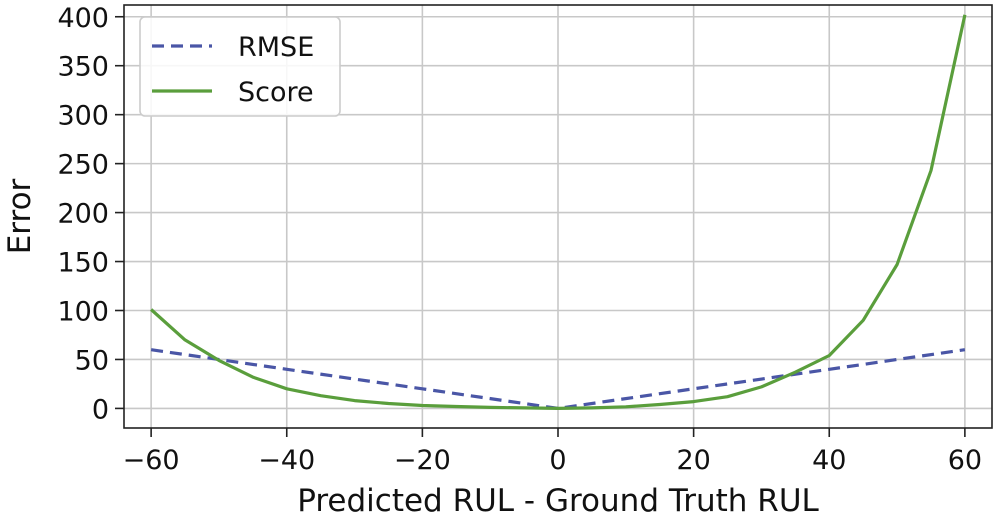 The image size is (996, 519). I want to click on legend: RMSE Score, so click(240, 66).